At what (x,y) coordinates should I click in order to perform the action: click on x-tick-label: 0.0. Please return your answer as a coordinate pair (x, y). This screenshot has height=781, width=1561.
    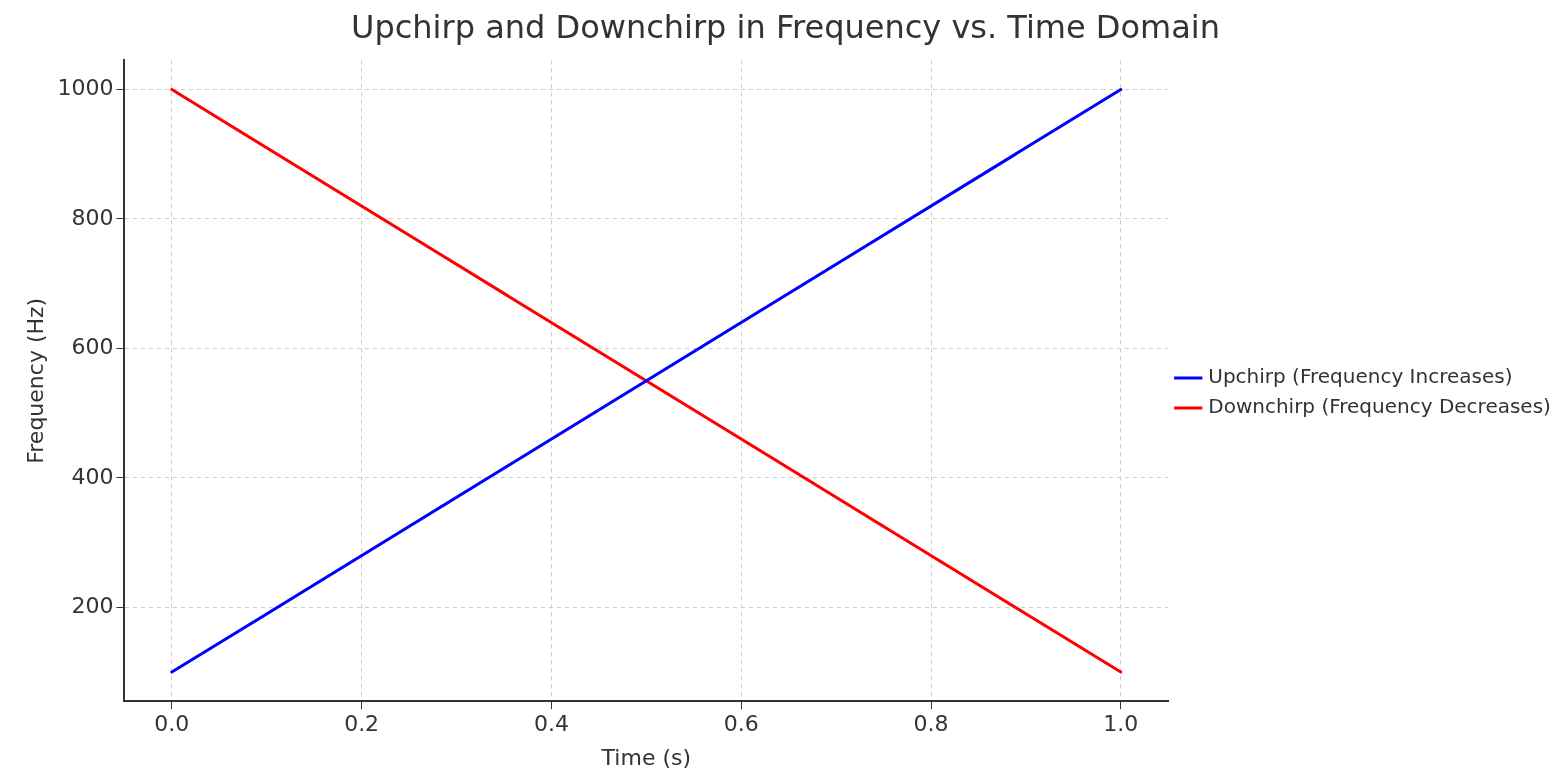
    Looking at the image, I should click on (172, 724).